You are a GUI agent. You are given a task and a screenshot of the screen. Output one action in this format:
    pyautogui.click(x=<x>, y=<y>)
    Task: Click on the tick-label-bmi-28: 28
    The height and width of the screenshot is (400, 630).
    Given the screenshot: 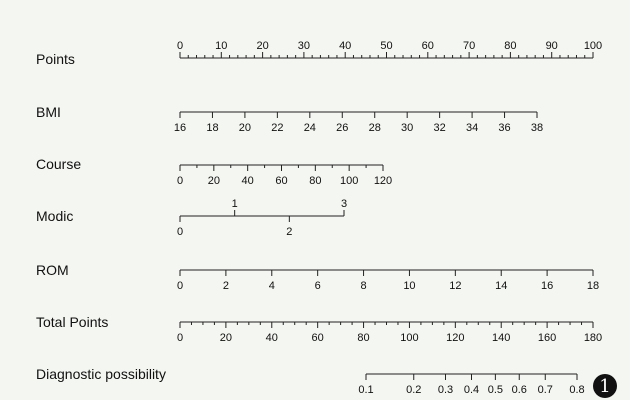 What is the action you would take?
    pyautogui.click(x=375, y=128)
    